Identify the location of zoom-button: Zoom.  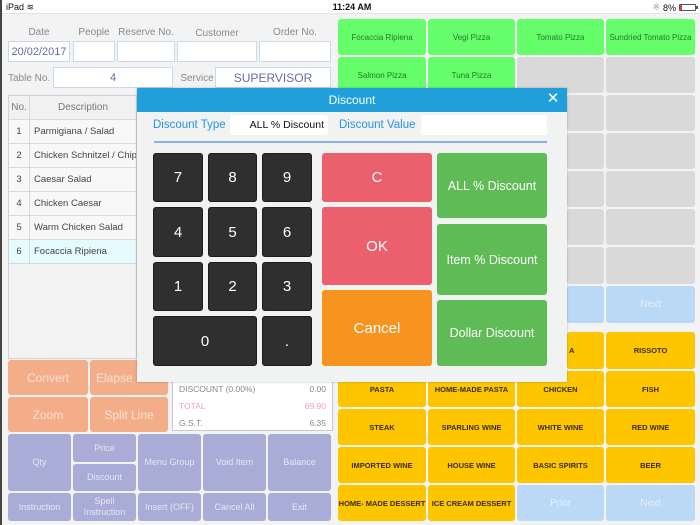
(48, 414).